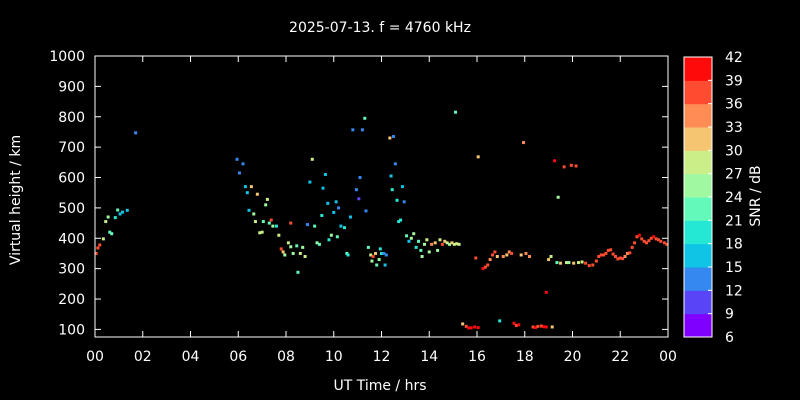 Image resolution: width=800 pixels, height=400 pixels. What do you see at coordinates (71, 300) in the screenshot?
I see `y-tick-label: 200` at bounding box center [71, 300].